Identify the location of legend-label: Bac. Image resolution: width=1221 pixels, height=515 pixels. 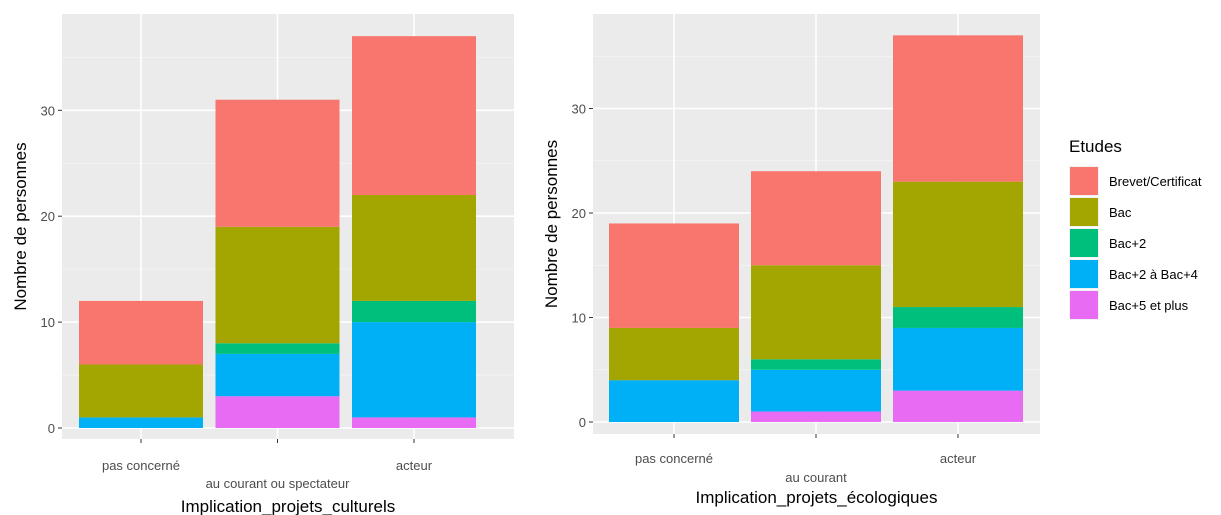
(1120, 212).